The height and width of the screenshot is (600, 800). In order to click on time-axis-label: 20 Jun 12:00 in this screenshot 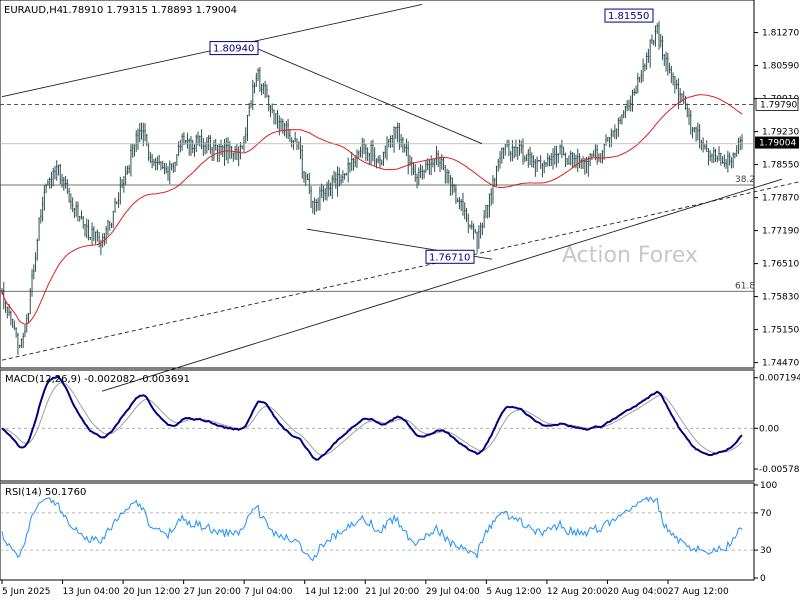, I will do `click(151, 592)`.